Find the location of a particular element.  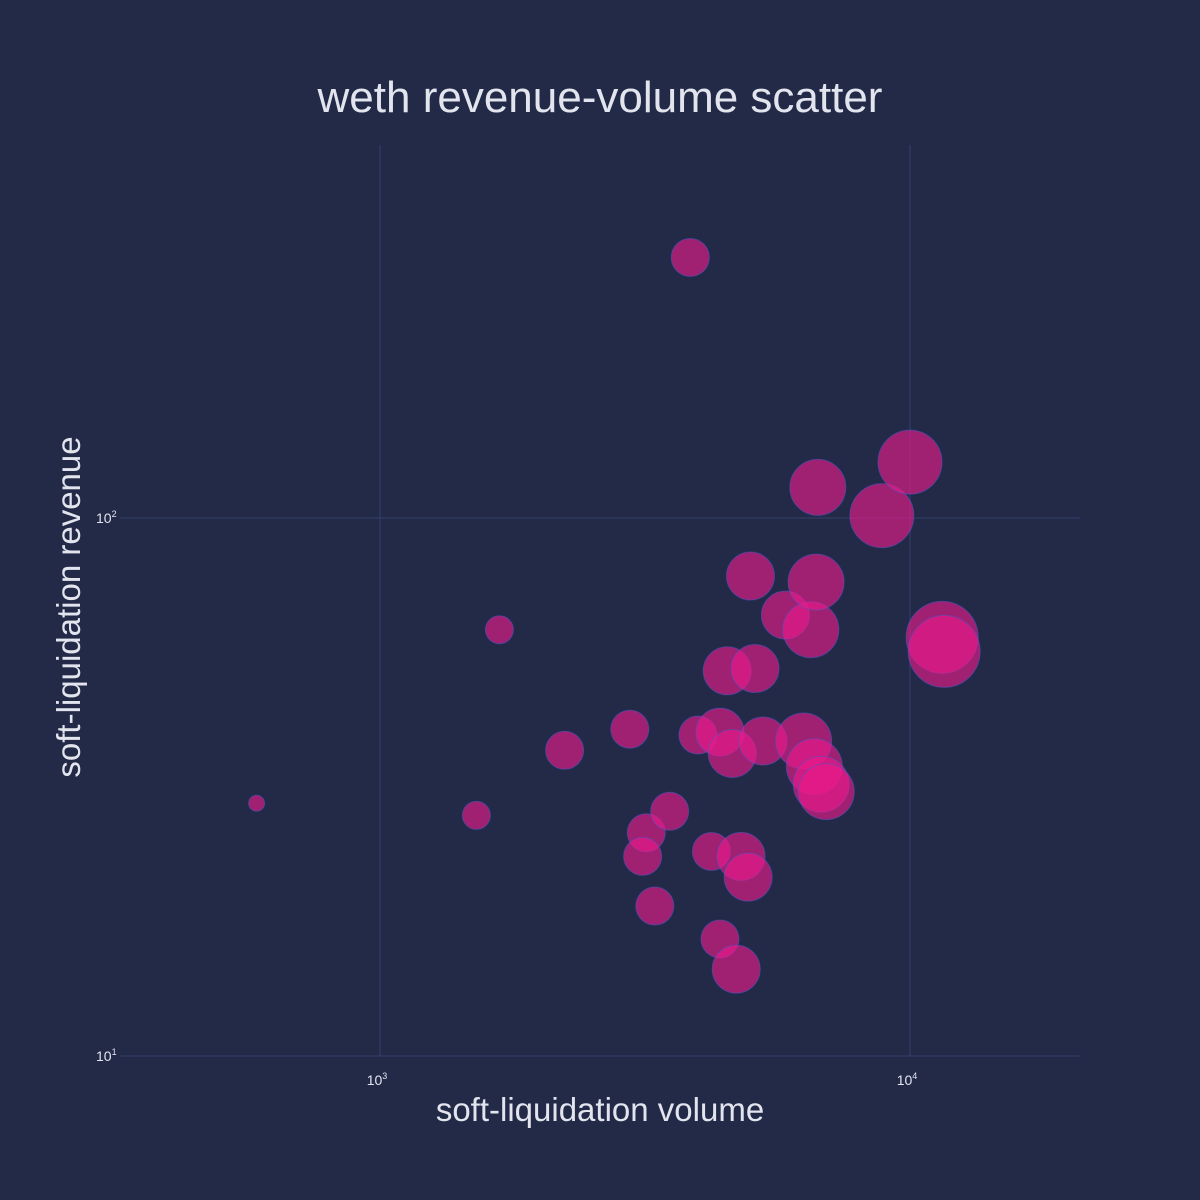

y-tick-label-1: 10² is located at coordinates (106, 517).